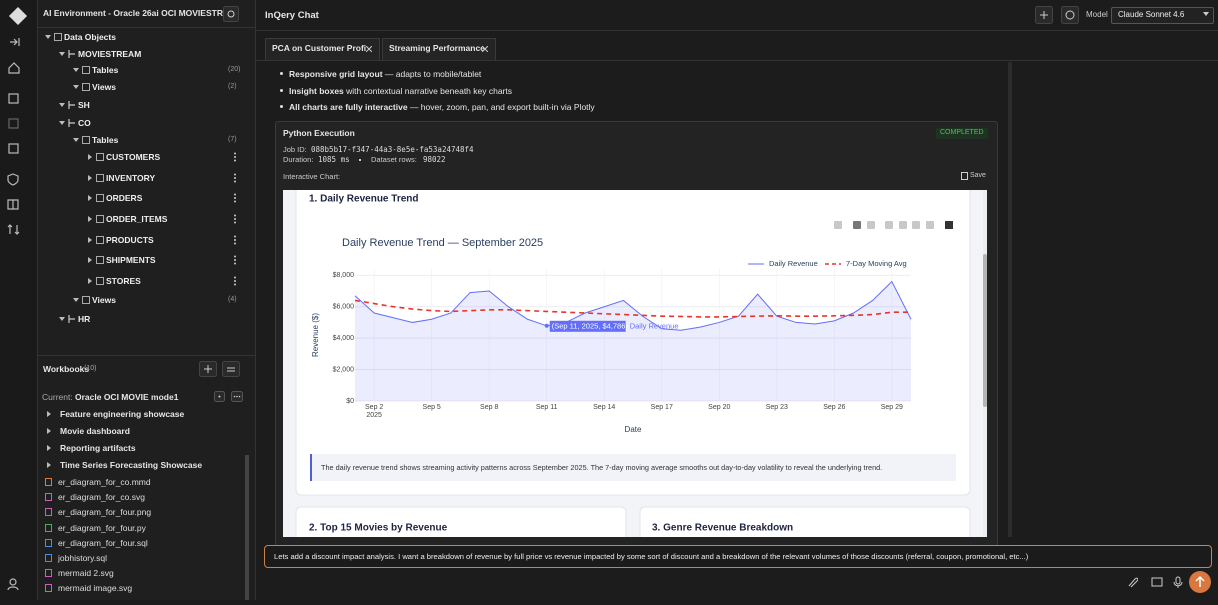 The height and width of the screenshot is (605, 1218). I want to click on x-tick-label: Sep 17, so click(662, 407).